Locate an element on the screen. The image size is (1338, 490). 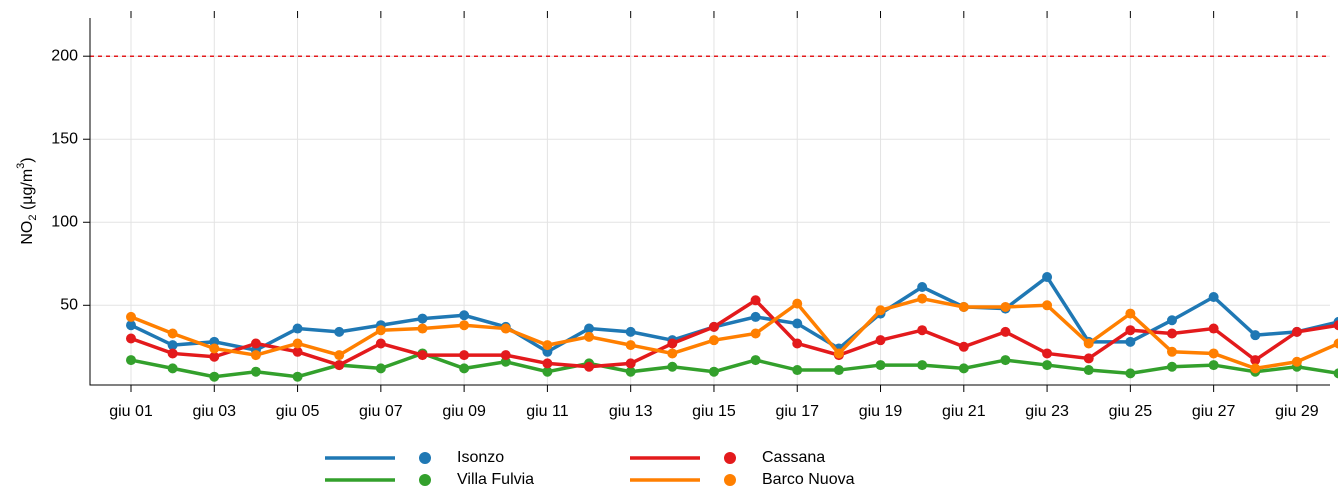
x-tick-label: giu 07 is located at coordinates (381, 411).